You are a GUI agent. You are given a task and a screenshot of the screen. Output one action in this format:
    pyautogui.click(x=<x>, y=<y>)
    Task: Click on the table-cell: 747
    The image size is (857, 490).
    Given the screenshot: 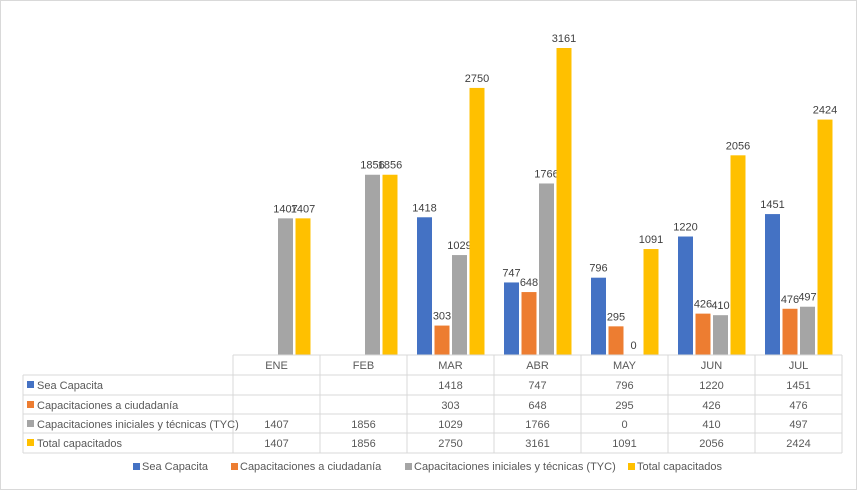 What is the action you would take?
    pyautogui.click(x=537, y=386)
    